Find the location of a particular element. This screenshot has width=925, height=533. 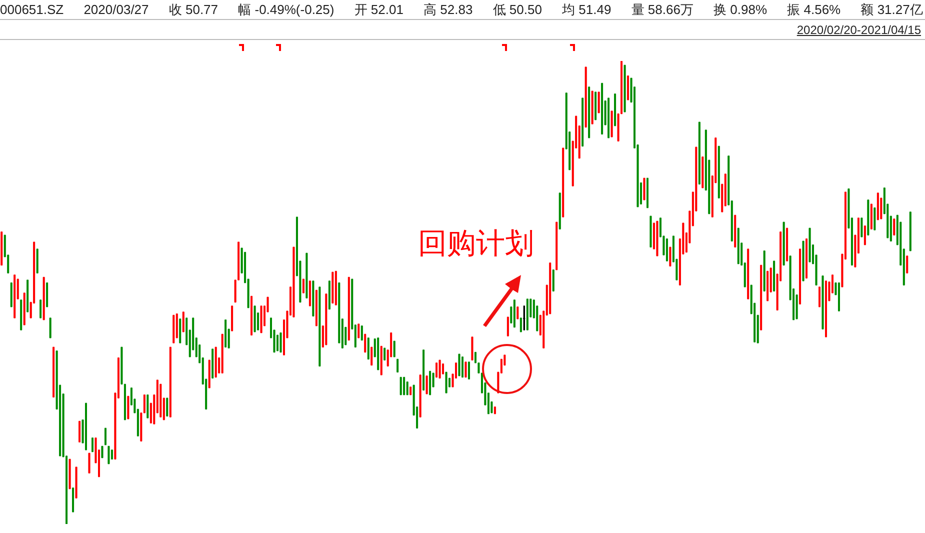

text: 换 0.98% is located at coordinates (741, 9).